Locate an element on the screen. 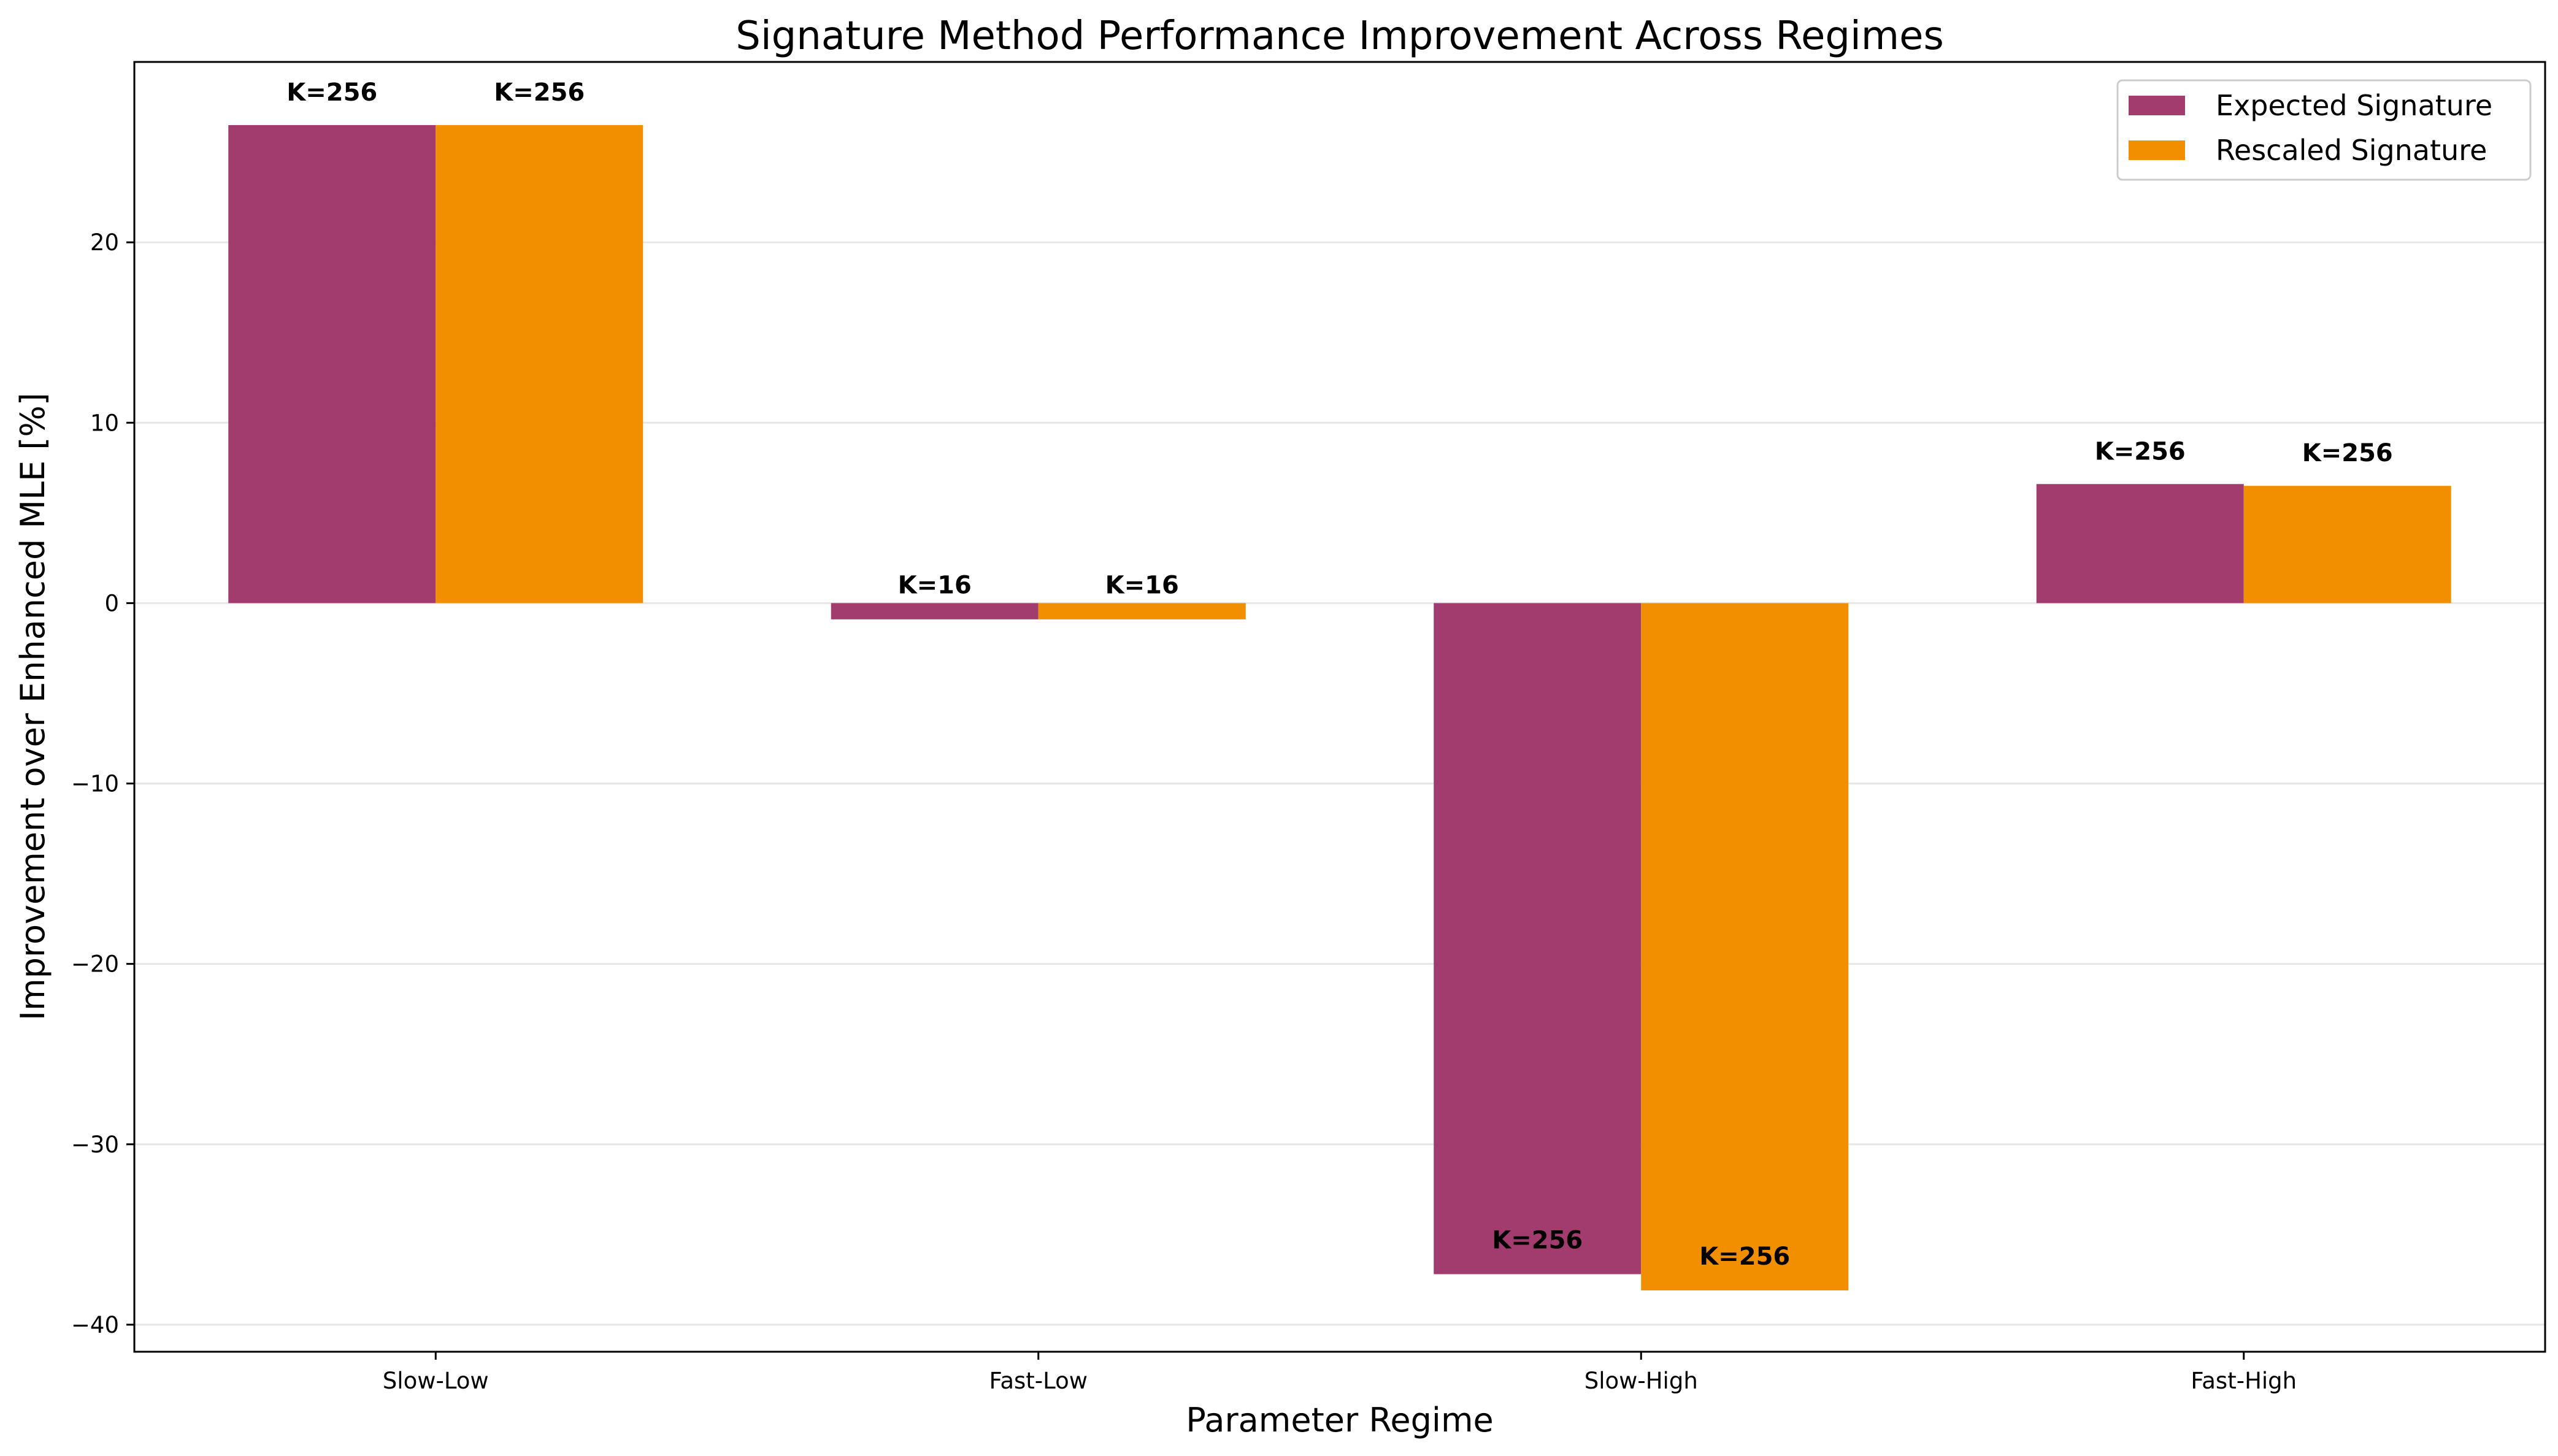 The image size is (2558, 1456). y-tick-label: 20 is located at coordinates (104, 242).